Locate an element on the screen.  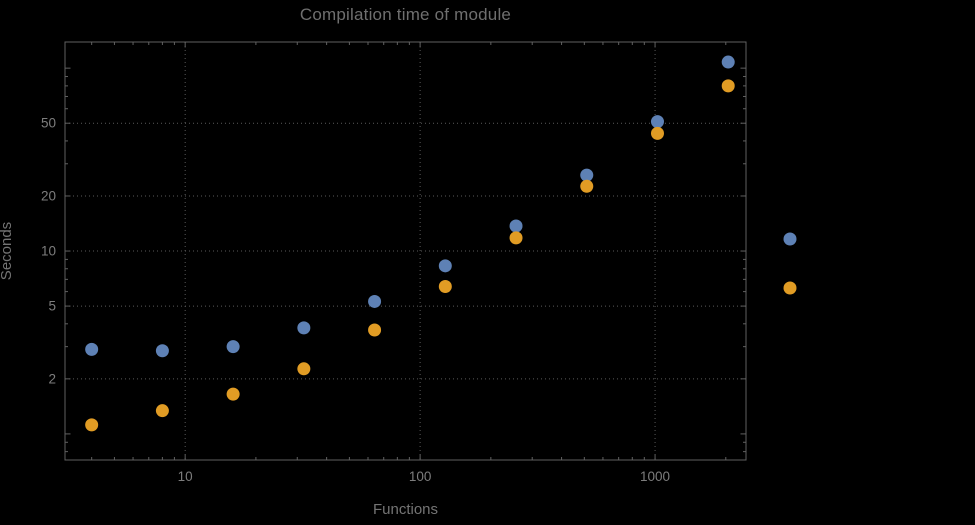
y-tick-label: 20 is located at coordinates (48, 195).